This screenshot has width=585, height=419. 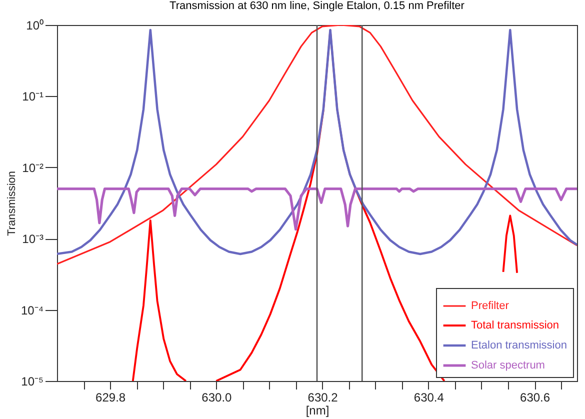 I want to click on x-tick-label: 630.2, so click(x=323, y=397).